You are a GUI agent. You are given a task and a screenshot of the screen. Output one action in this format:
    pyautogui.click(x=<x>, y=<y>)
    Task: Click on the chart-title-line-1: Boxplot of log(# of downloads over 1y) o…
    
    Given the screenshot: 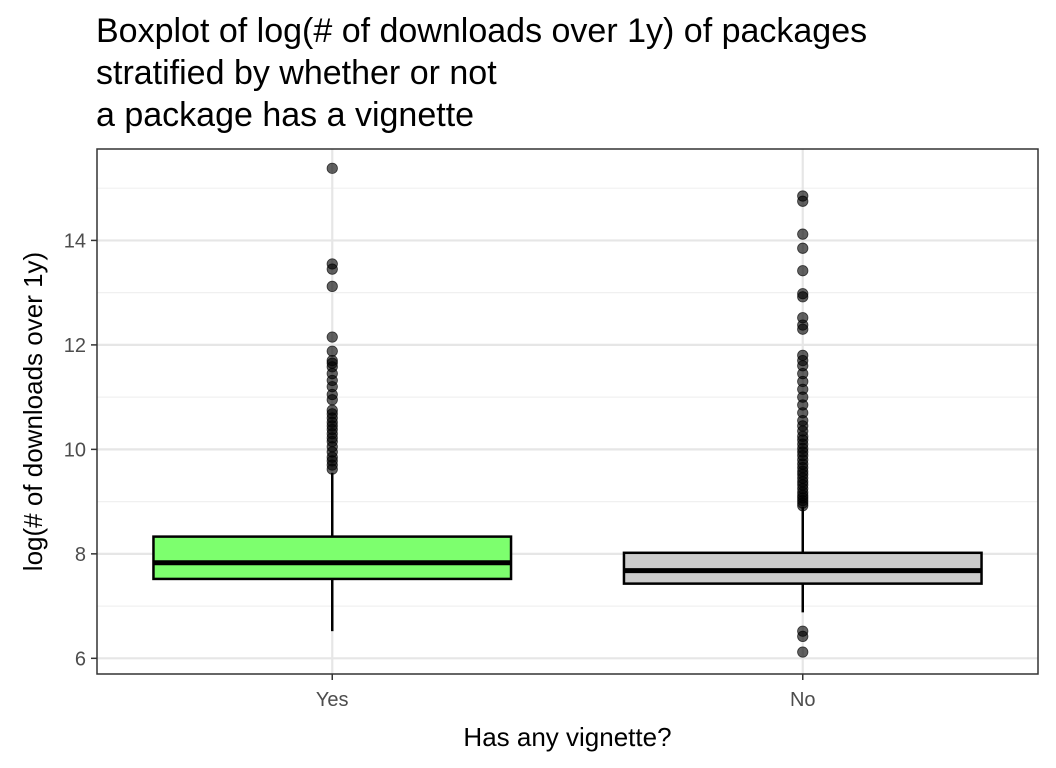 What is the action you would take?
    pyautogui.click(x=482, y=31)
    